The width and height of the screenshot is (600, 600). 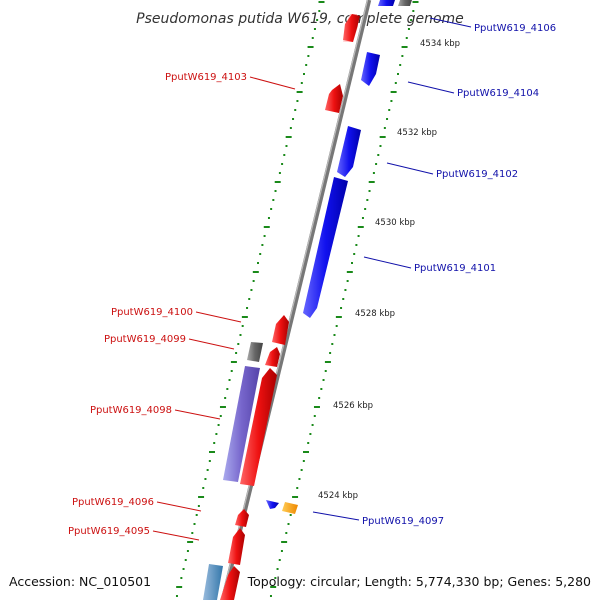 What do you see at coordinates (338, 496) in the screenshot?
I see `kbp-label: 4524 kbp` at bounding box center [338, 496].